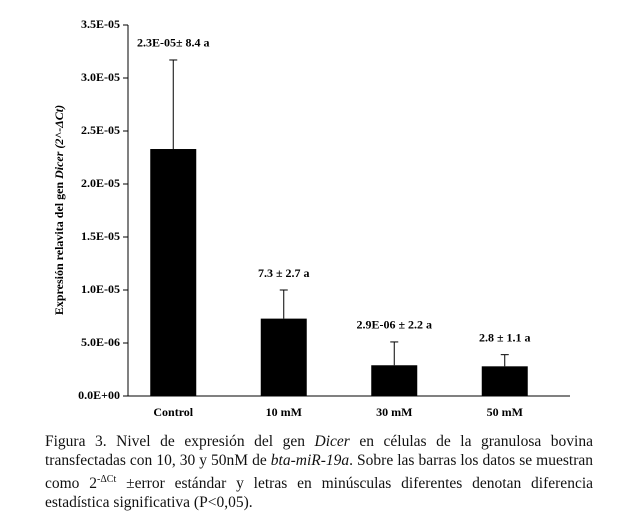 The height and width of the screenshot is (518, 619). I want to click on y-tick-label: 2.5E-05, so click(100, 130).